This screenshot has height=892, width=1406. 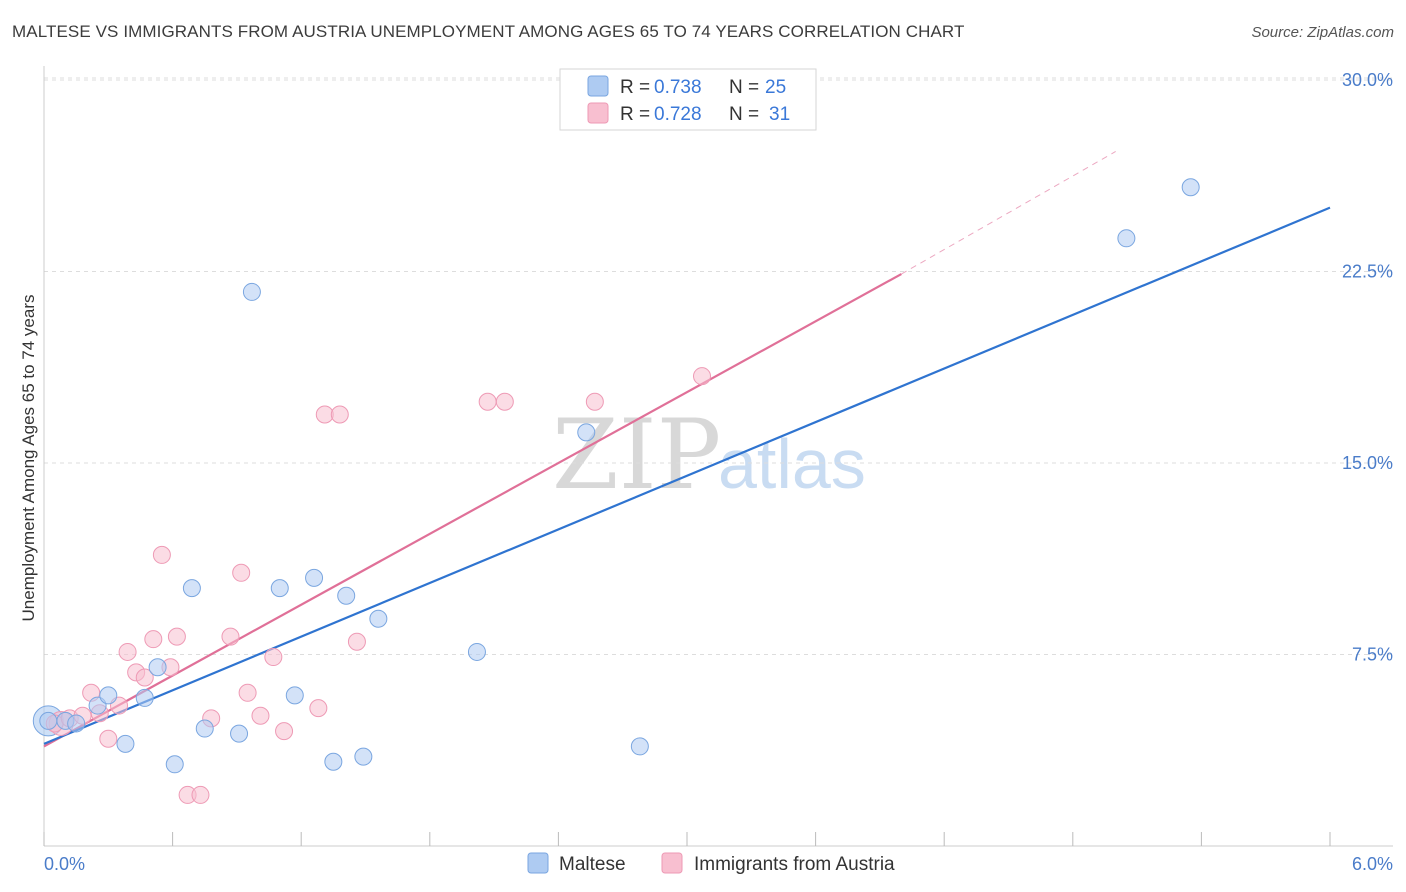 What do you see at coordinates (635, 114) in the screenshot?
I see `legend-r-label-2: R =` at bounding box center [635, 114].